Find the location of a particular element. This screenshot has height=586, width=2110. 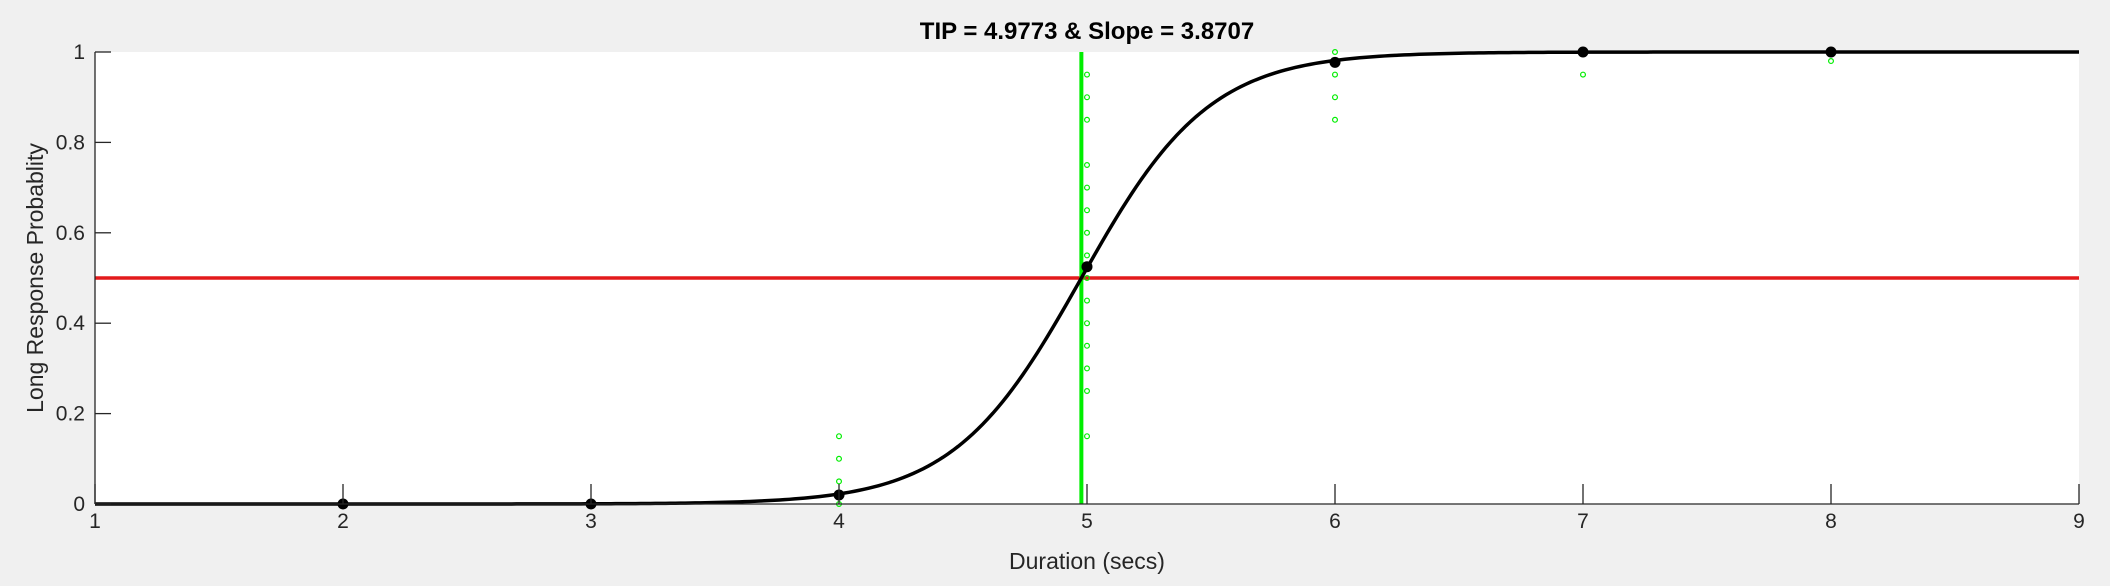

x-tick-label: 8 is located at coordinates (1831, 521).